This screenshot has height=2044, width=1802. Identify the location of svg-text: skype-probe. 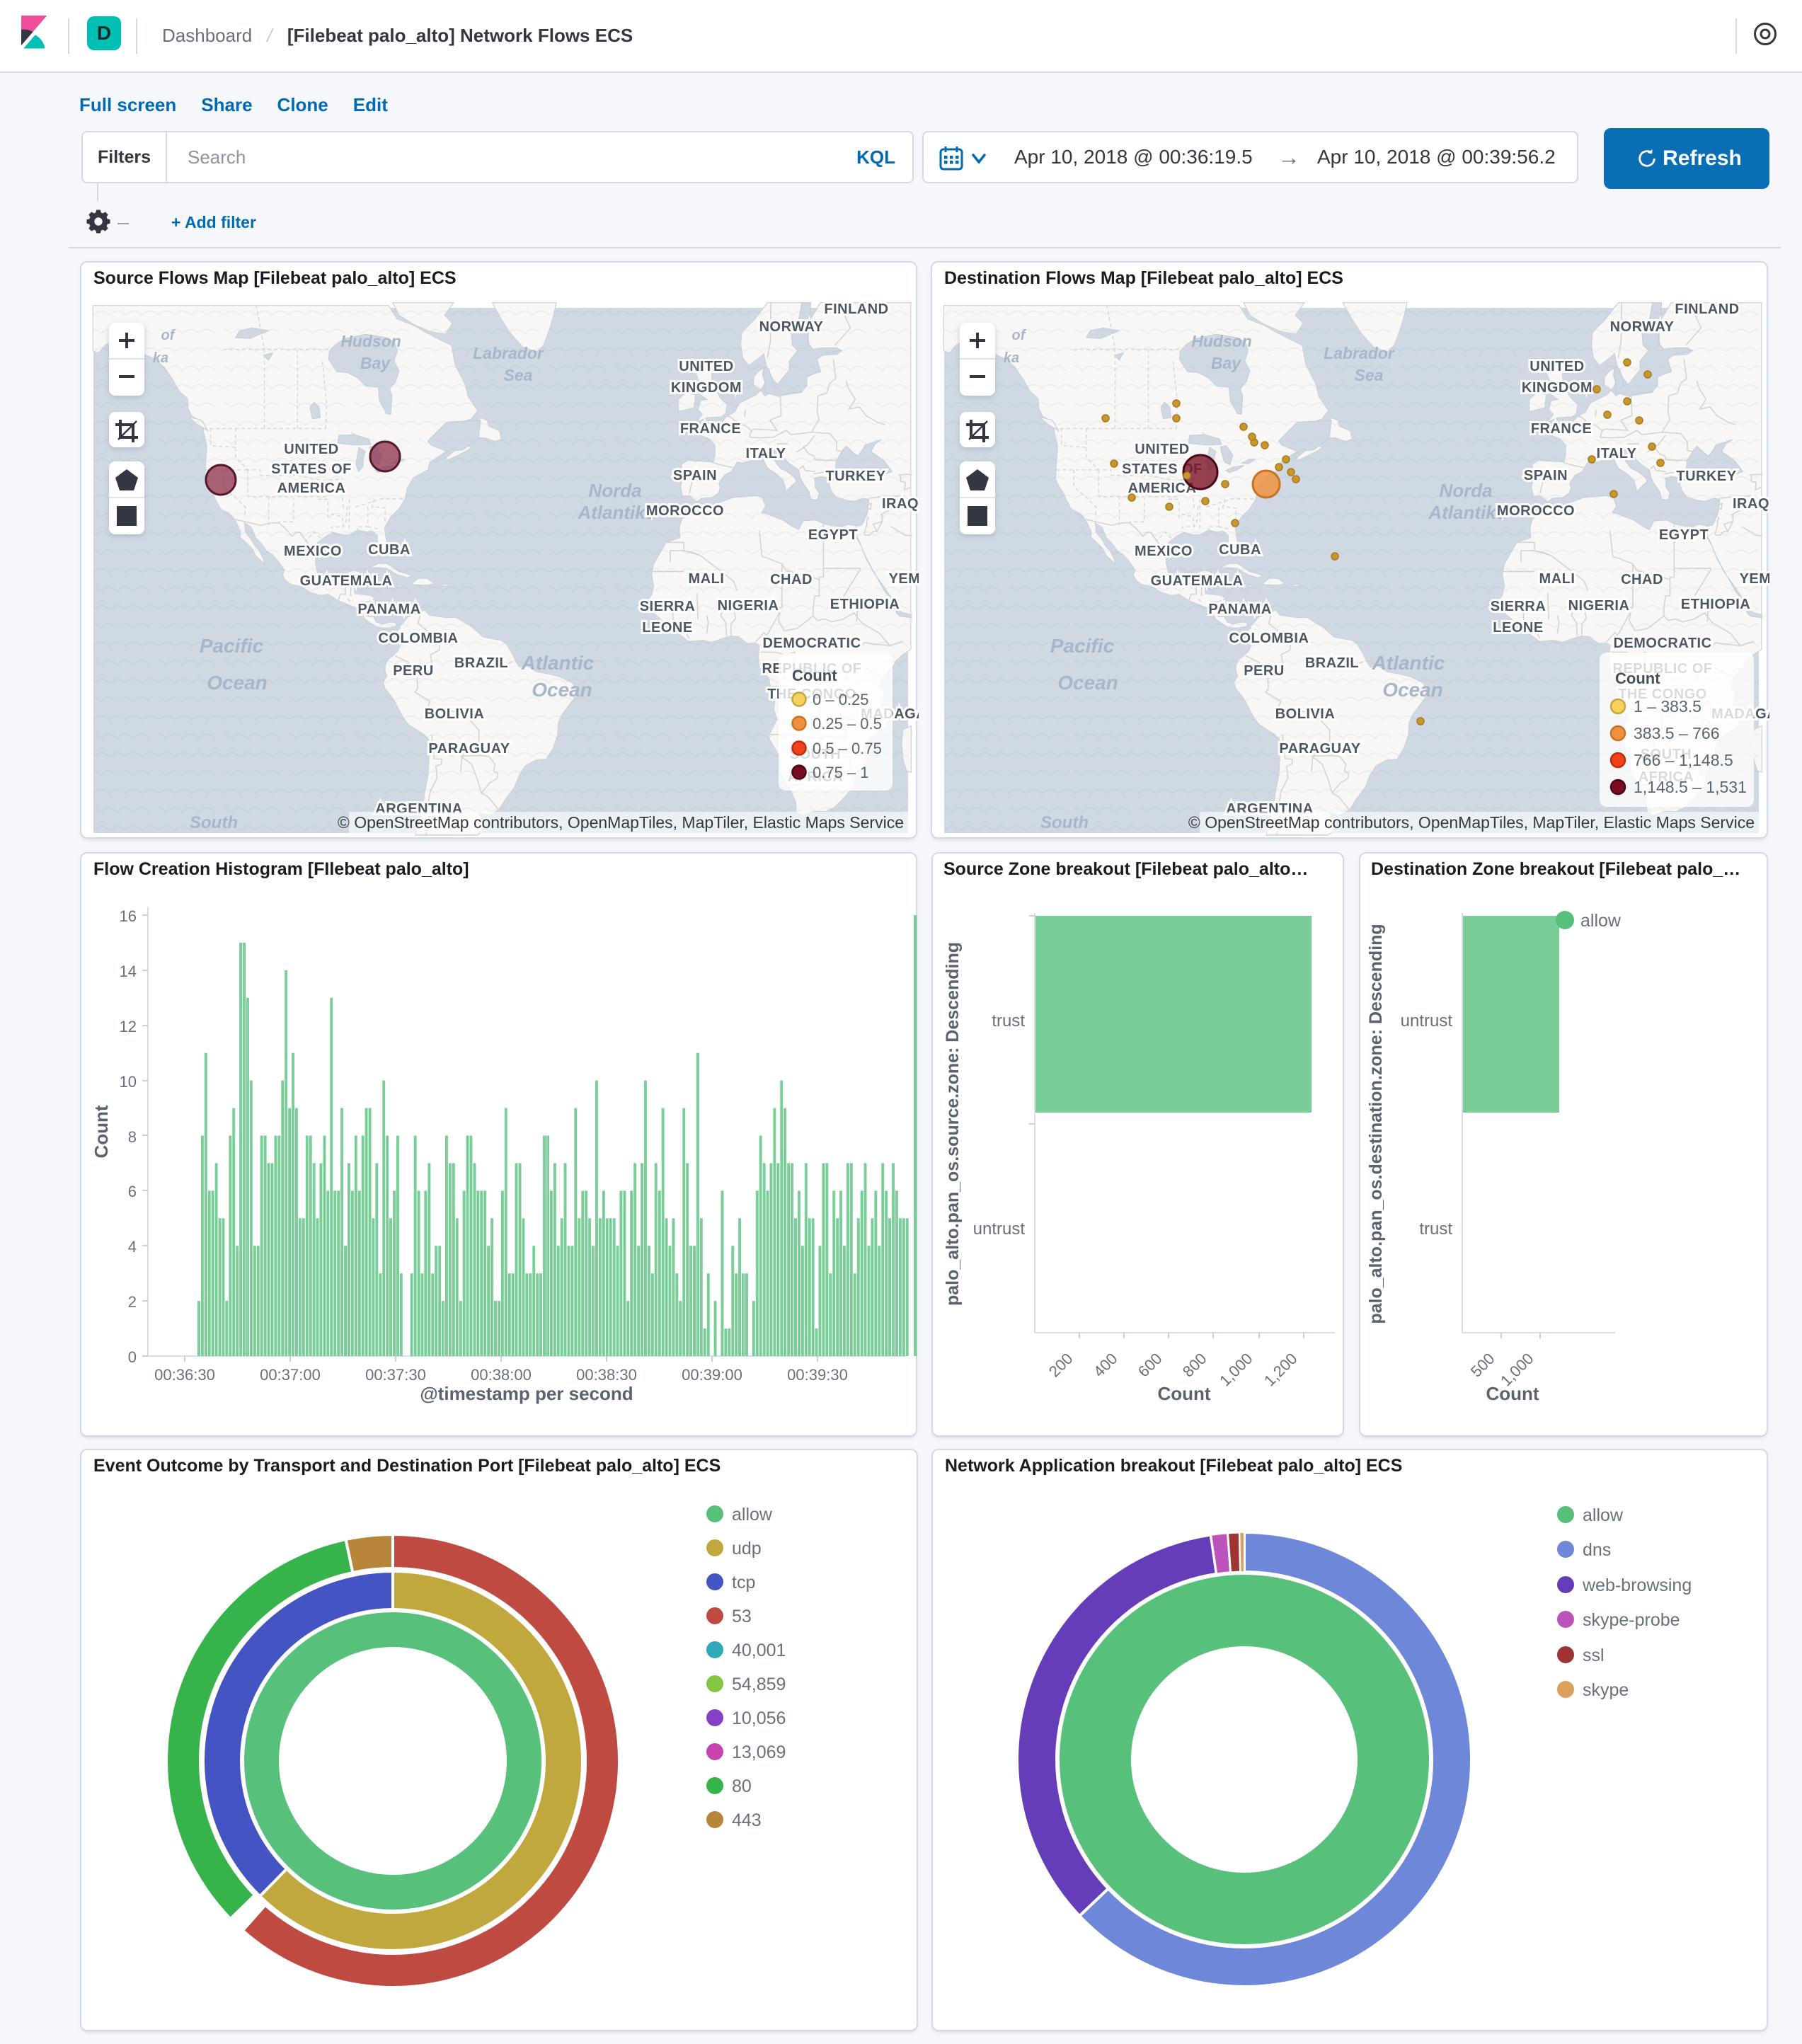
(1631, 1620).